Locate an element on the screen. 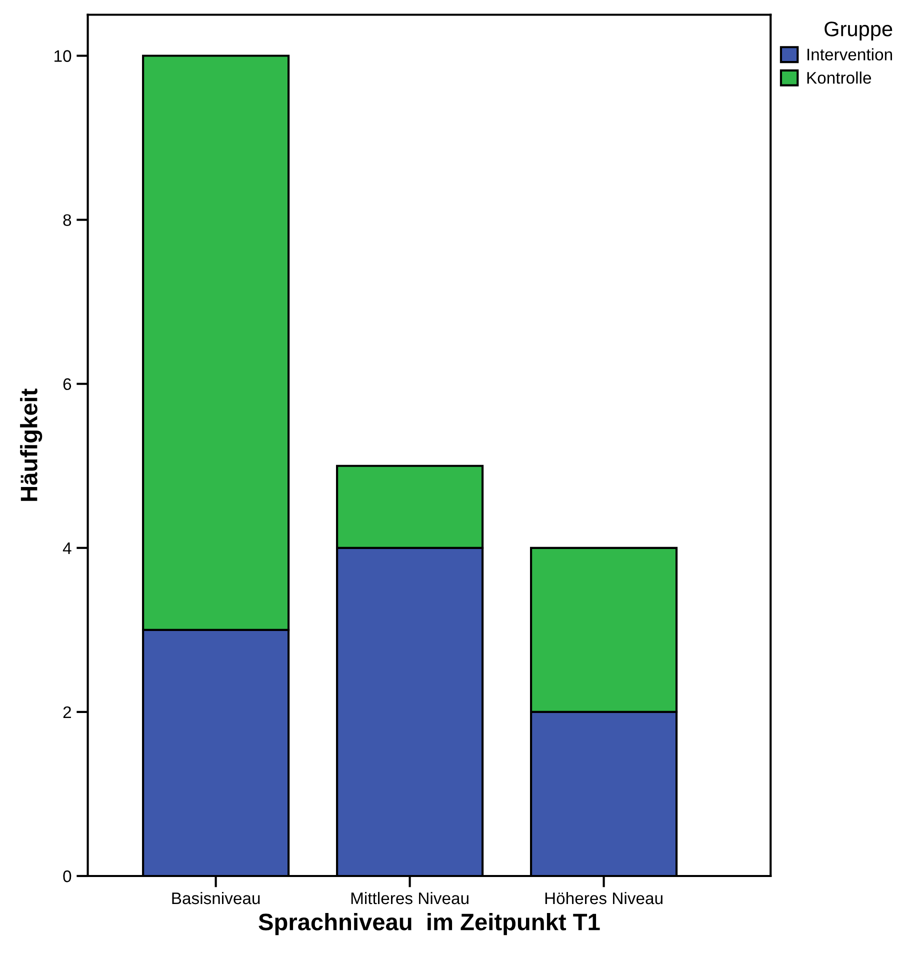  x-tick-label: Basisniveau is located at coordinates (216, 898).